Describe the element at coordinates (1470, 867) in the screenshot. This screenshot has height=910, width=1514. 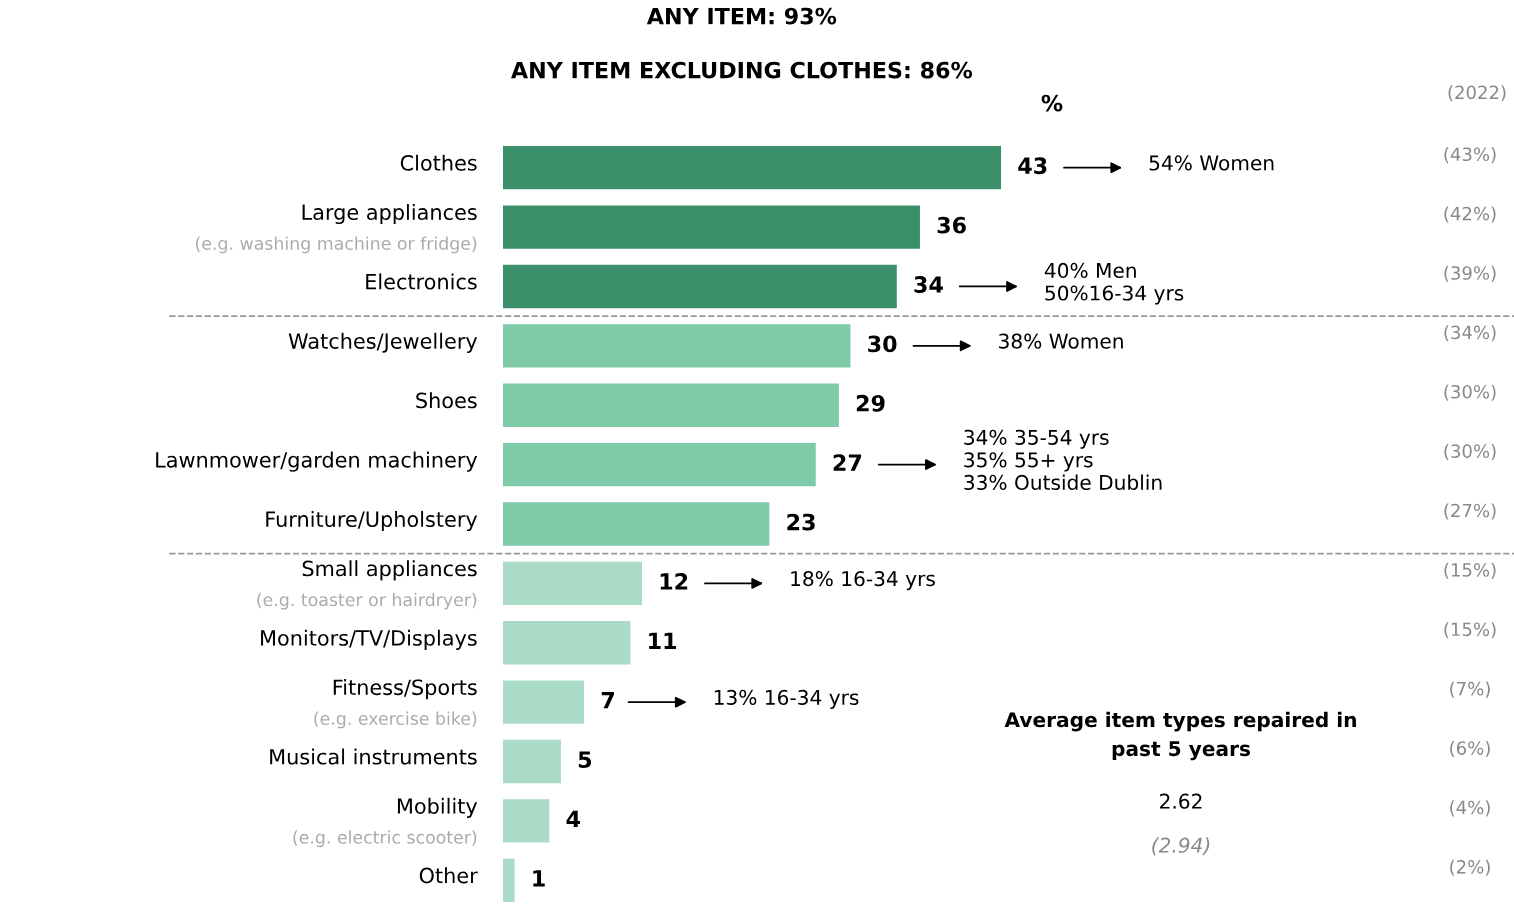
I see `text: (2%)` at that location.